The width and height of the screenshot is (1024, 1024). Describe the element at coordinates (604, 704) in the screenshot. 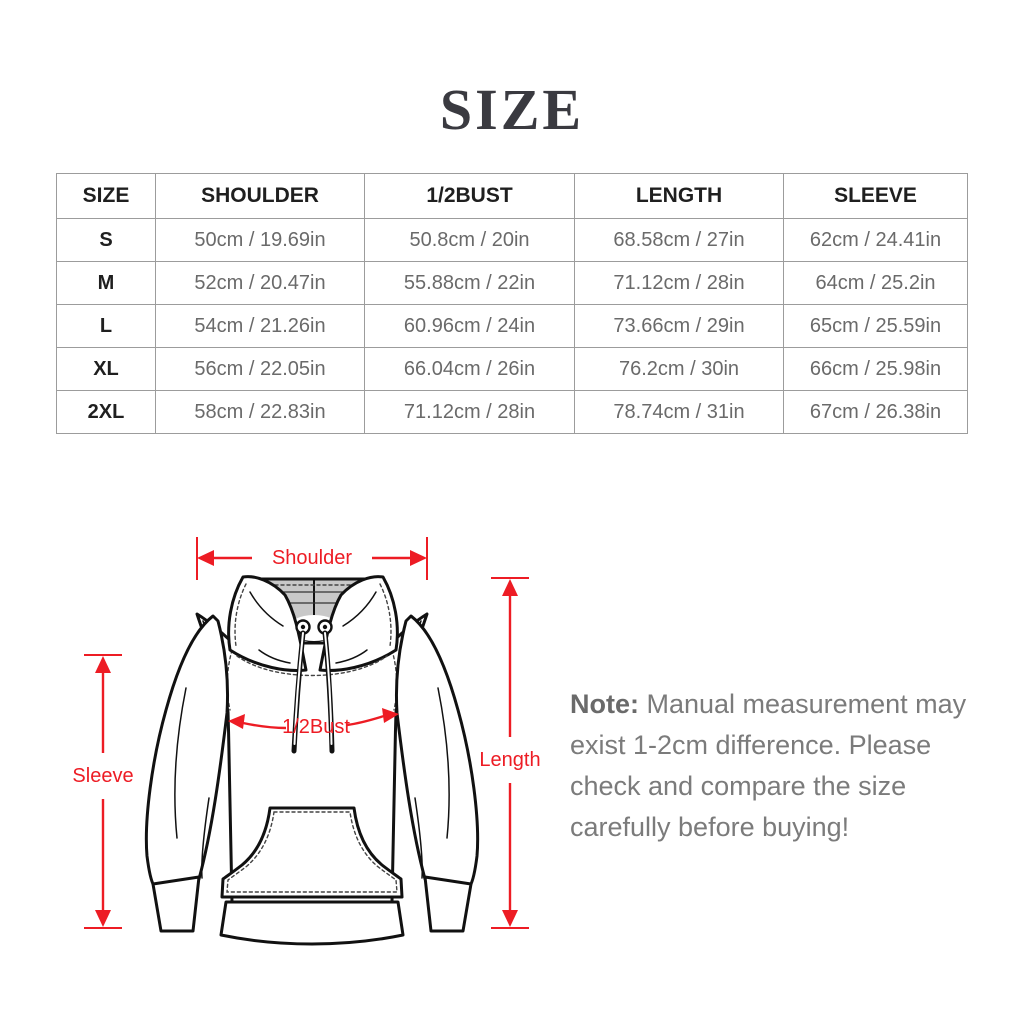

I see `note-prefix: Note:` at that location.